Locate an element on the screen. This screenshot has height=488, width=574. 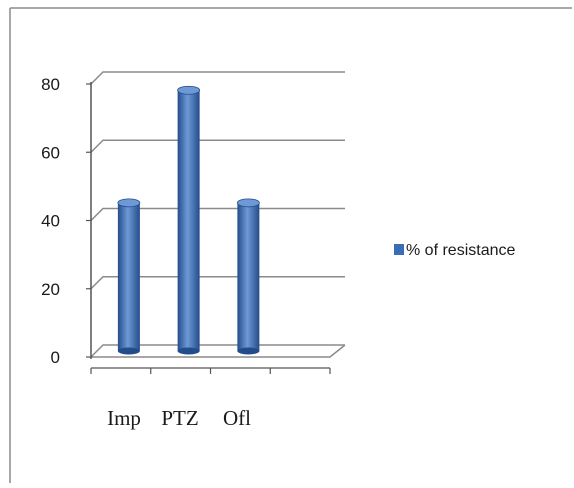
legend: % of resistance is located at coordinates (454, 250).